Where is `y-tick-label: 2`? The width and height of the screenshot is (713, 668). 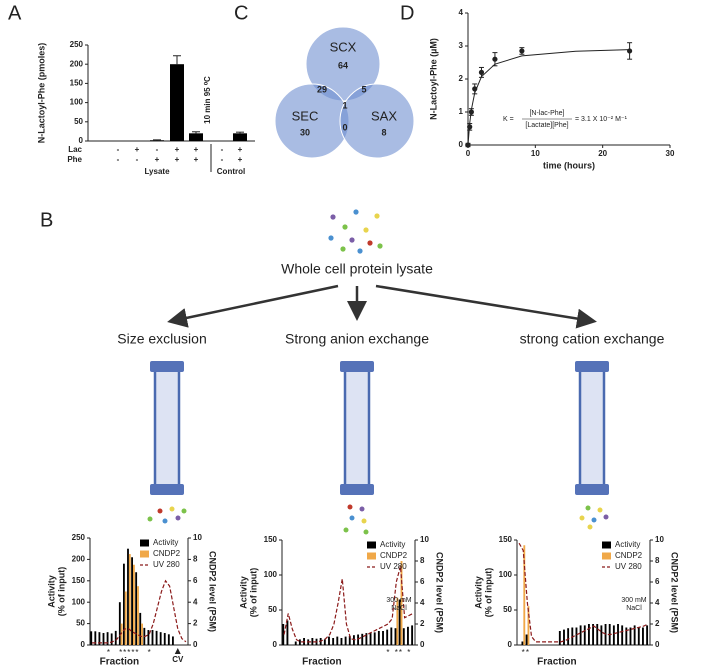
y-tick-label: 2 is located at coordinates (657, 623).